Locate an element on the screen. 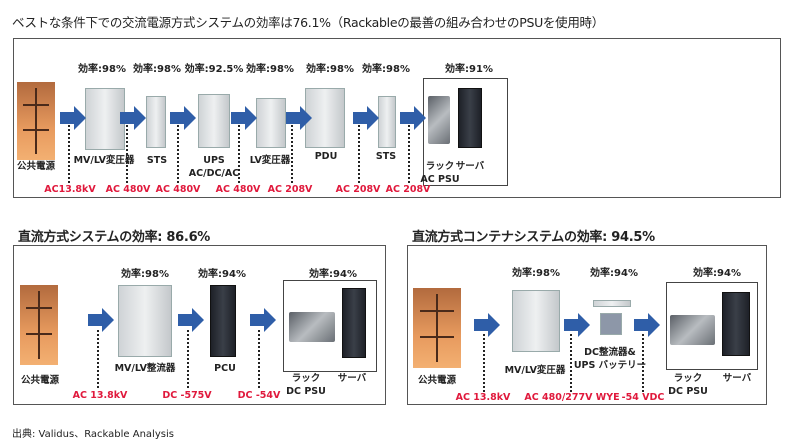 The image size is (800, 443). voltage-label: DC -575V is located at coordinates (187, 395).